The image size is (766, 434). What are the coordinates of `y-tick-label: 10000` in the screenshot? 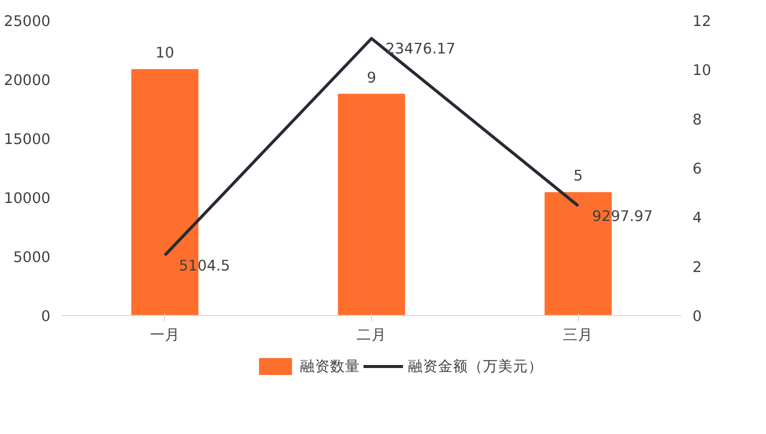 It's located at (27, 198).